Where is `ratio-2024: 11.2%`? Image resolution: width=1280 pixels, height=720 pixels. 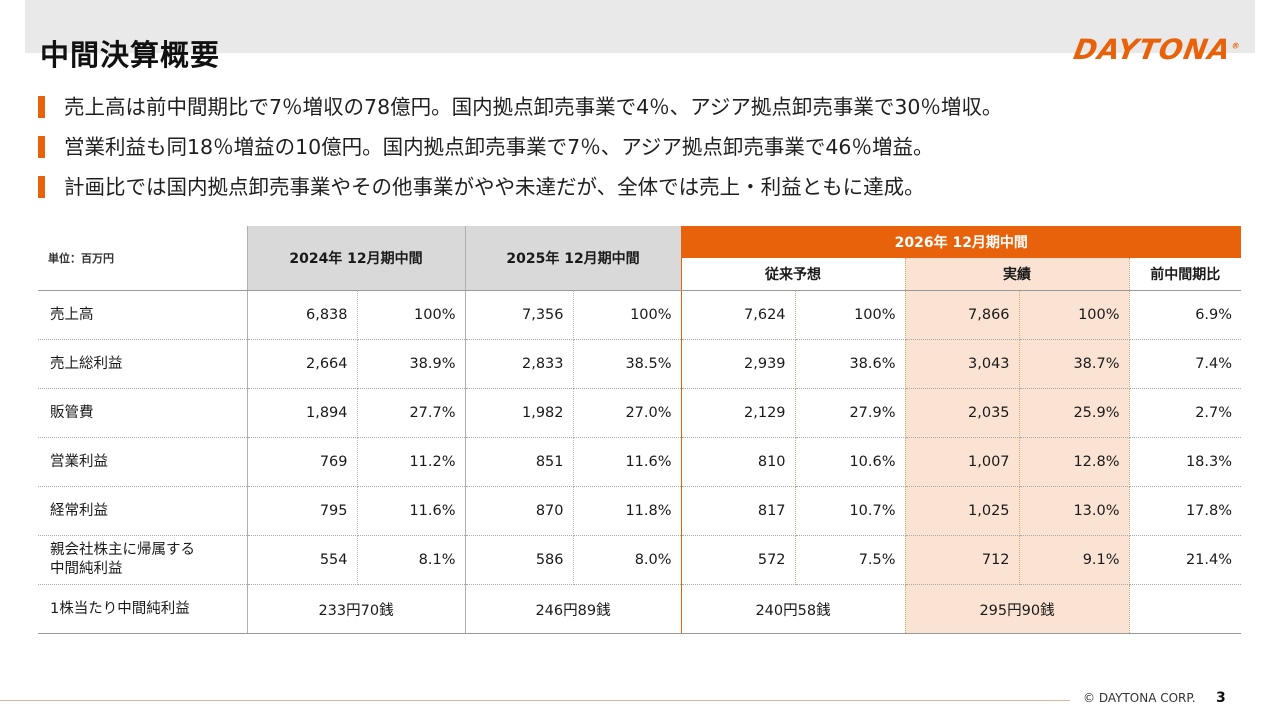 ratio-2024: 11.2% is located at coordinates (411, 462).